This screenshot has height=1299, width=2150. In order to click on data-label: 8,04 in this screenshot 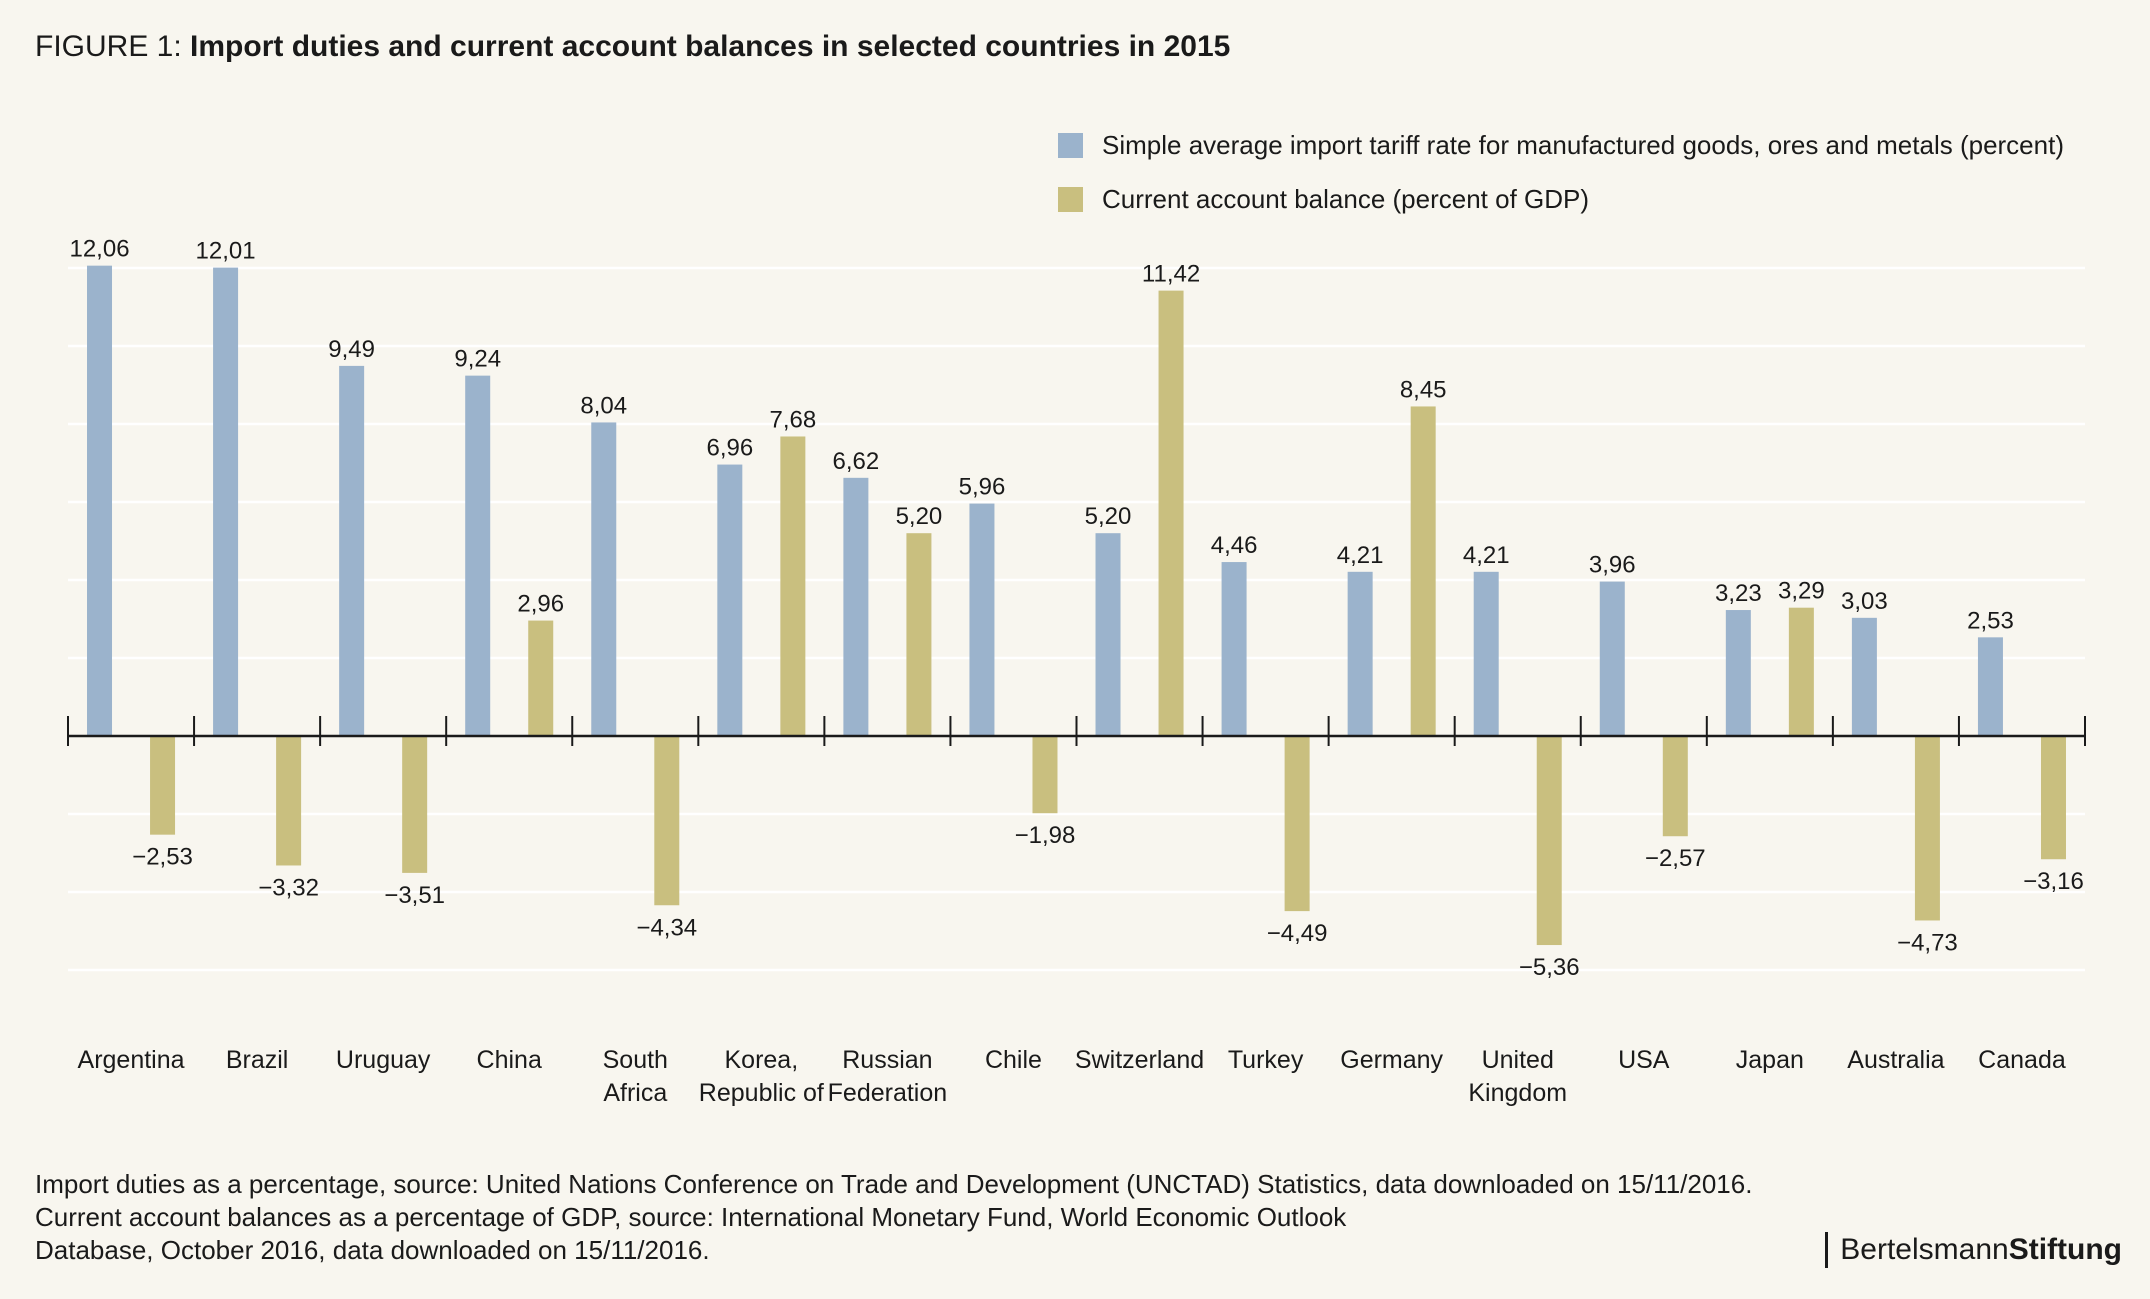, I will do `click(603, 405)`.